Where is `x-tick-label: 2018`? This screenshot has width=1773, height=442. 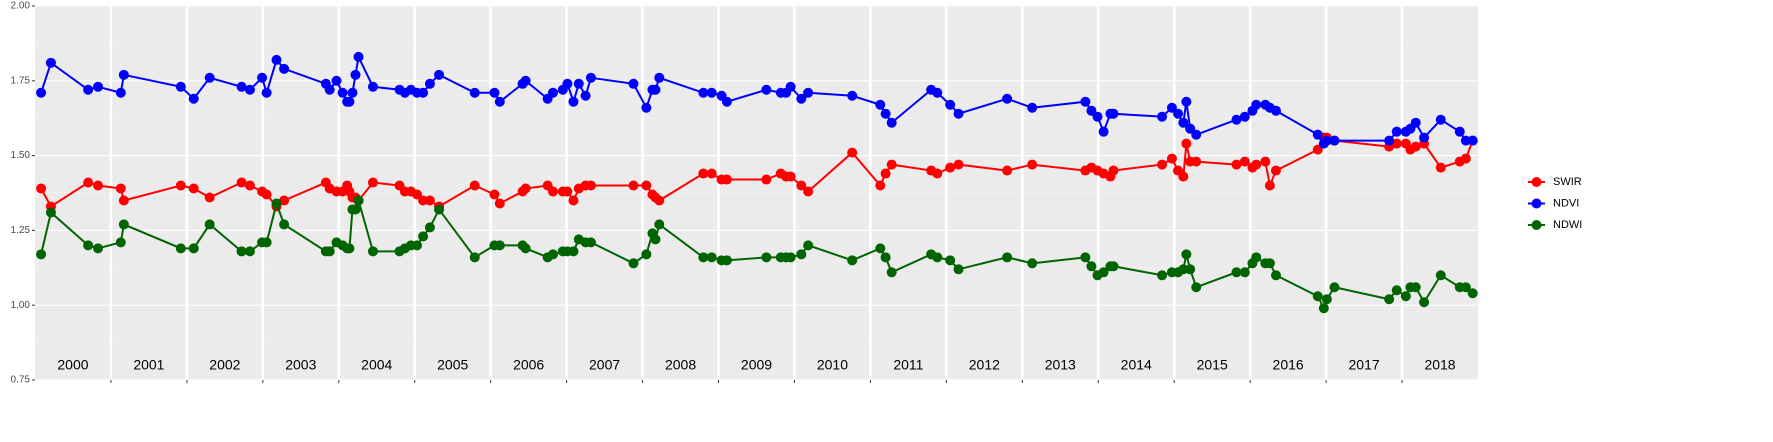
x-tick-label: 2018 is located at coordinates (1439, 365).